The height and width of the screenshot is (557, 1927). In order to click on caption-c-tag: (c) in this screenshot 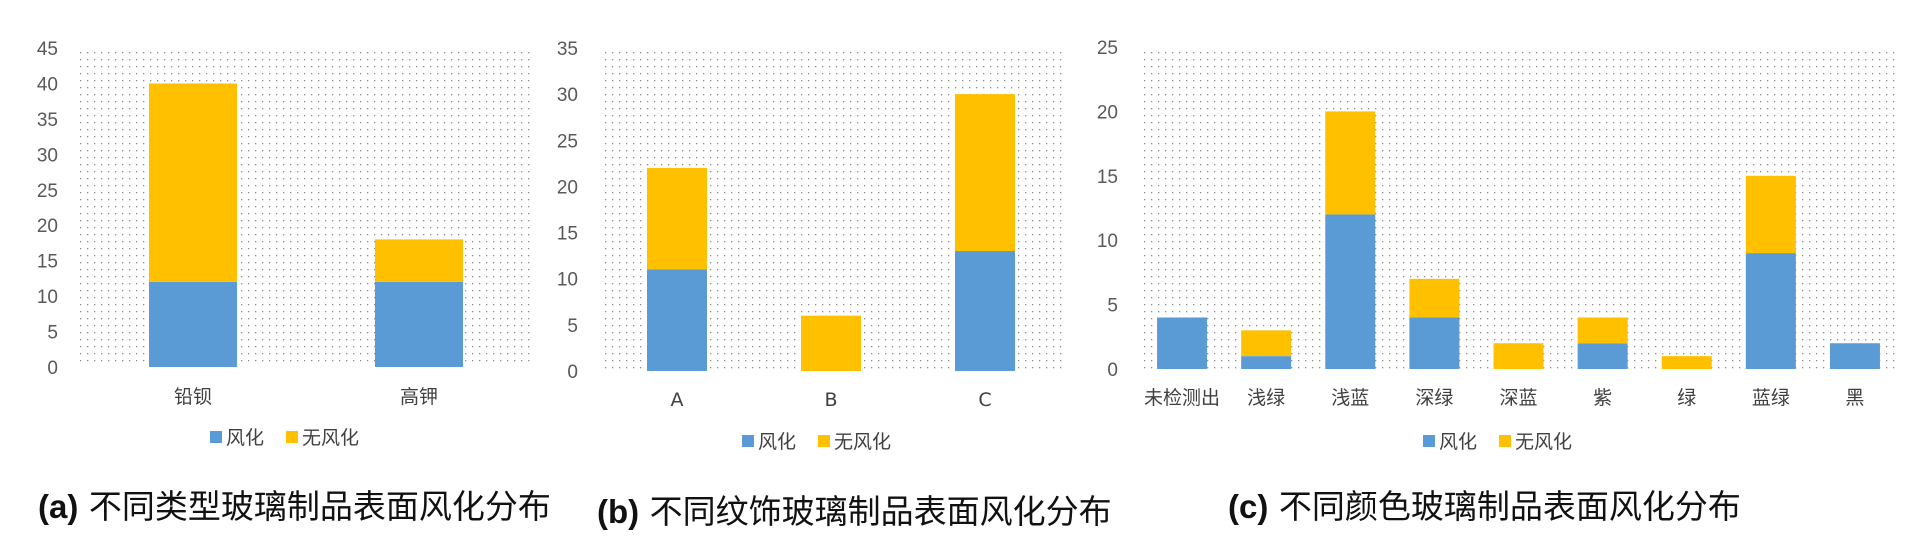, I will do `click(1248, 506)`.